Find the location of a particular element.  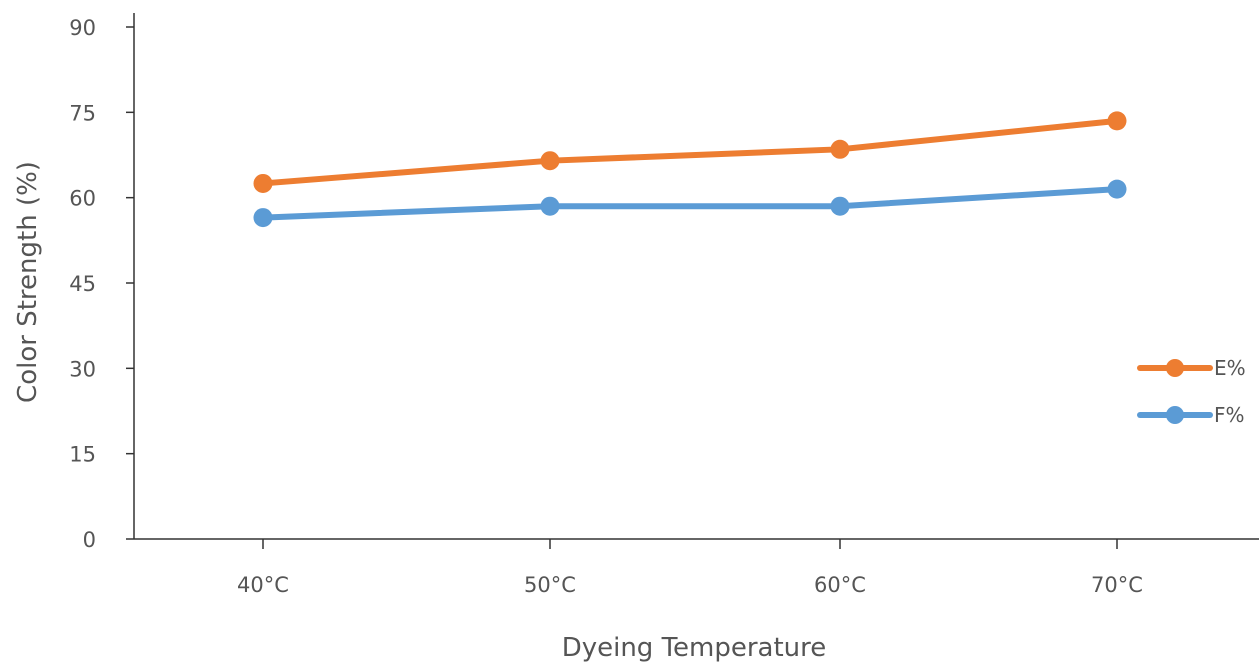

legend-item: F% is located at coordinates (1191, 415).